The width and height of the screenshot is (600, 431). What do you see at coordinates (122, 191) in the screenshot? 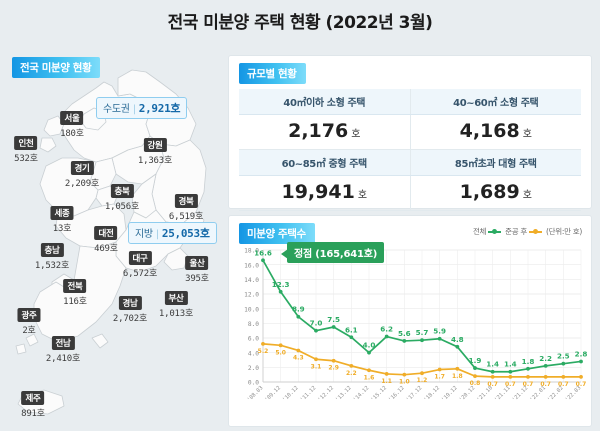
I see `map-region-name: 충북` at bounding box center [122, 191].